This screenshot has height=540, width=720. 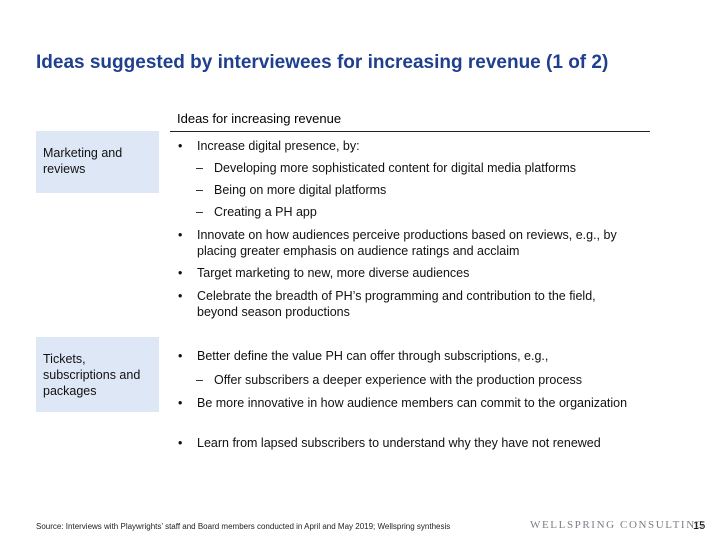 What do you see at coordinates (97, 162) in the screenshot?
I see `category-marketing-and-reviews: Marketing and reviews` at bounding box center [97, 162].